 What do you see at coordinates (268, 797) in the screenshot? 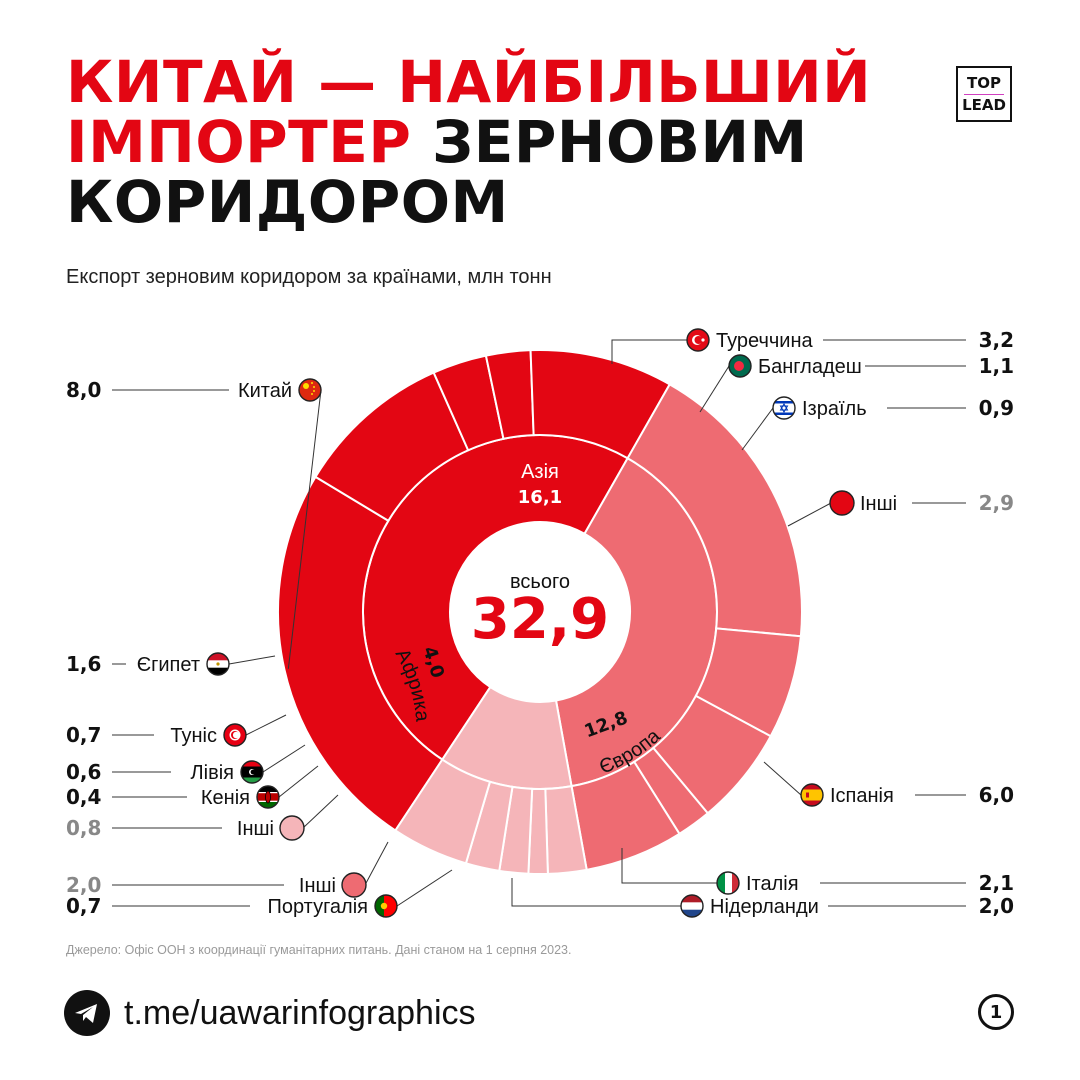
I see `kenya-flag` at bounding box center [268, 797].